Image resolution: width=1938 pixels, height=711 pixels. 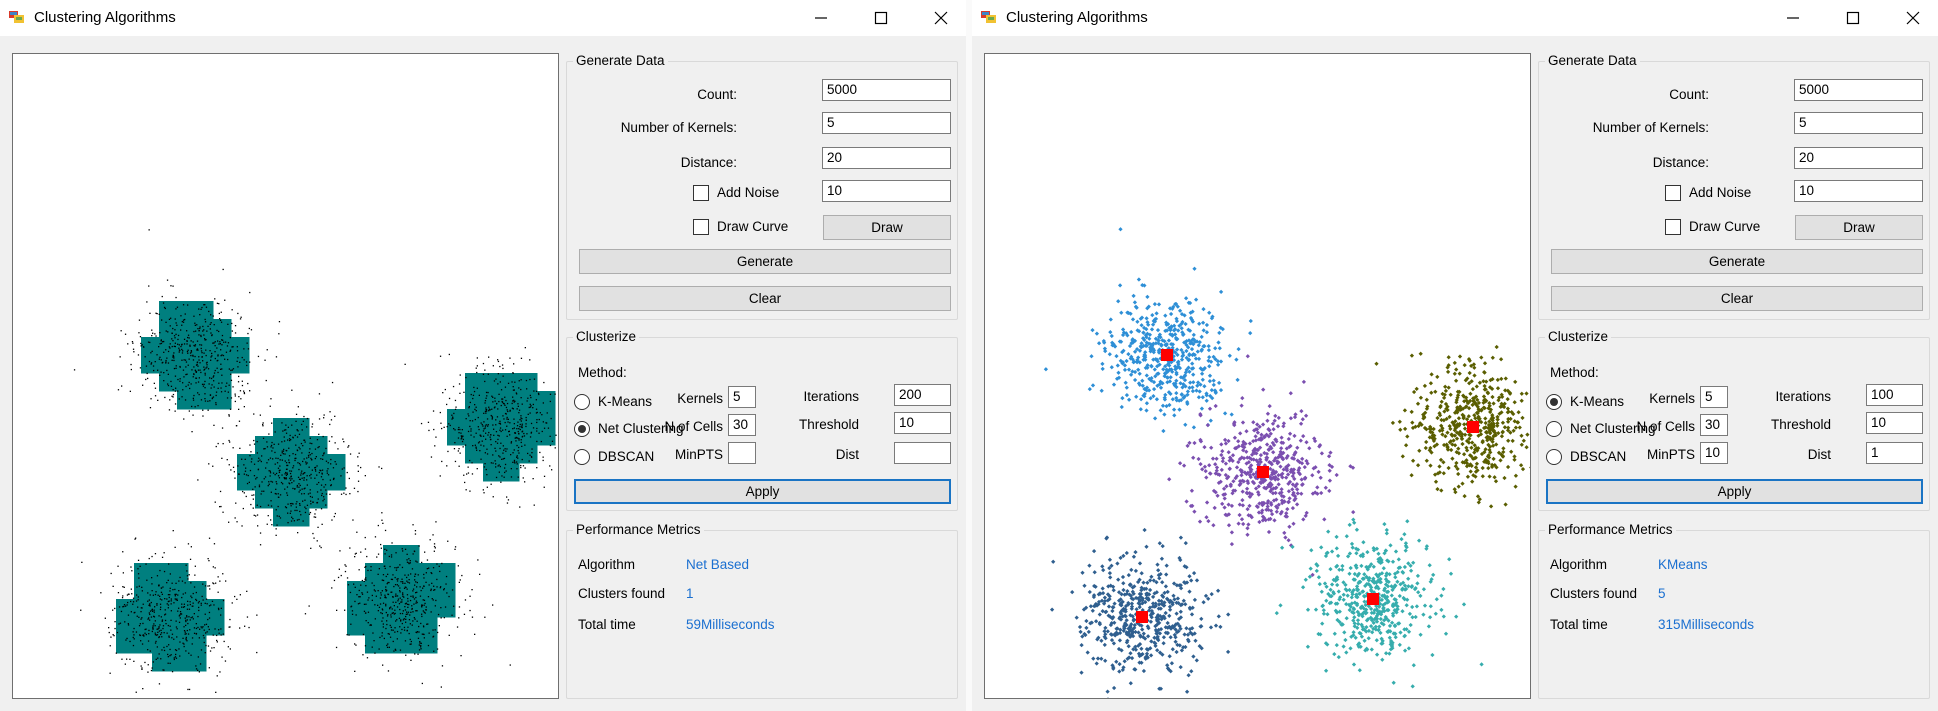 I want to click on threshold-input: 10, so click(x=922, y=423).